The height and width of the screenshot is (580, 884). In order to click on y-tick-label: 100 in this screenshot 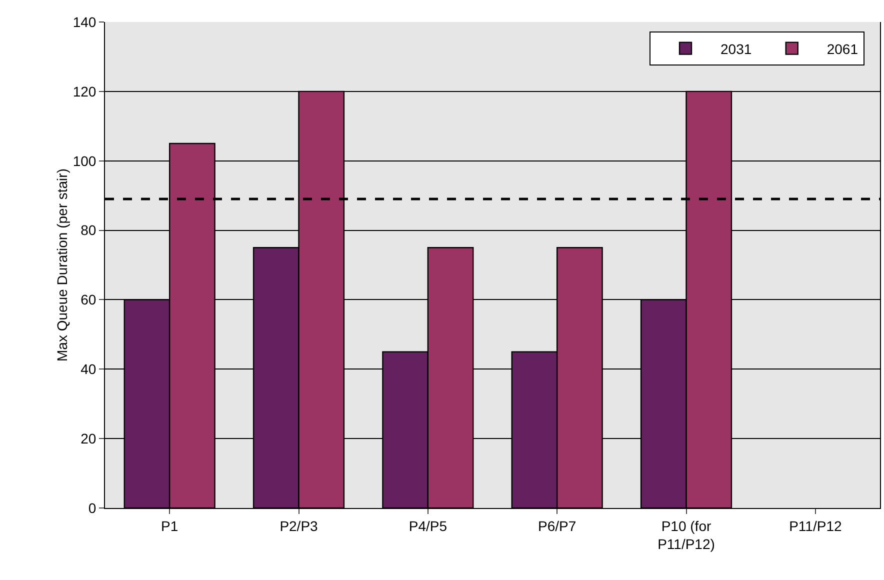, I will do `click(84, 160)`.